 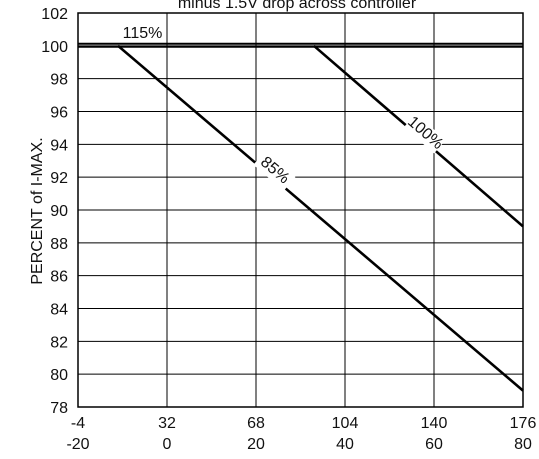 What do you see at coordinates (301, 434) in the screenshot?
I see `x-tick-labels: -4 -20 32 0 68 20 104 40 140 60 176 80` at bounding box center [301, 434].